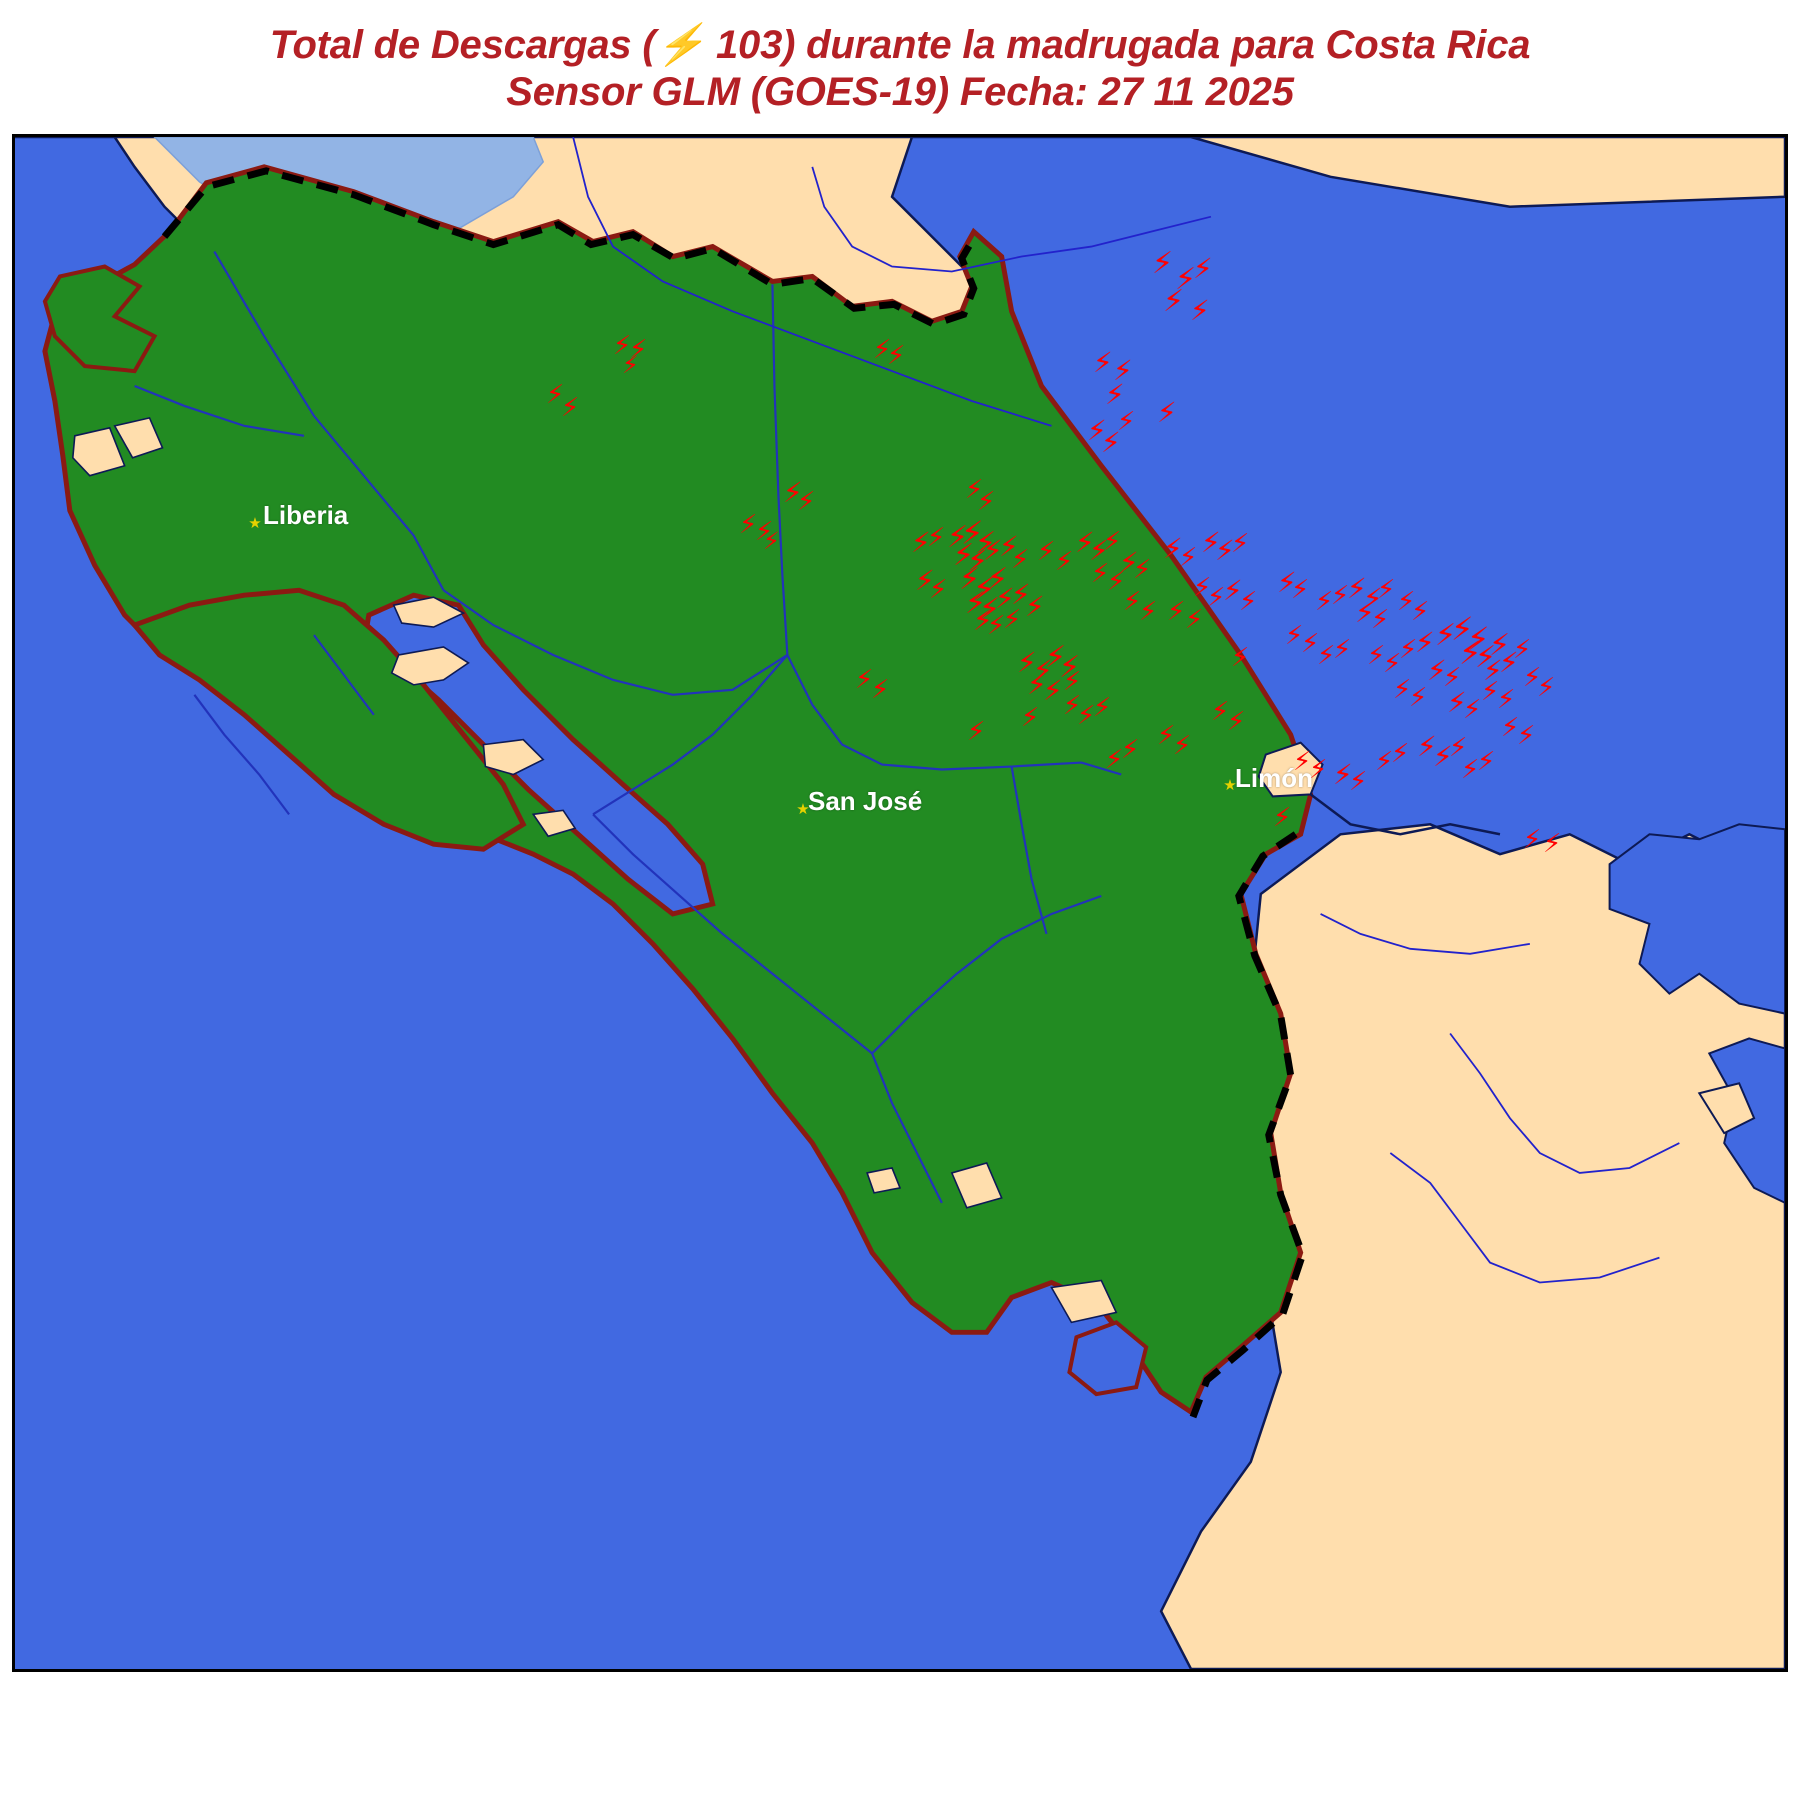 Image resolution: width=1800 pixels, height=1800 pixels. I want to click on guanacaste-tip, so click(100, 319).